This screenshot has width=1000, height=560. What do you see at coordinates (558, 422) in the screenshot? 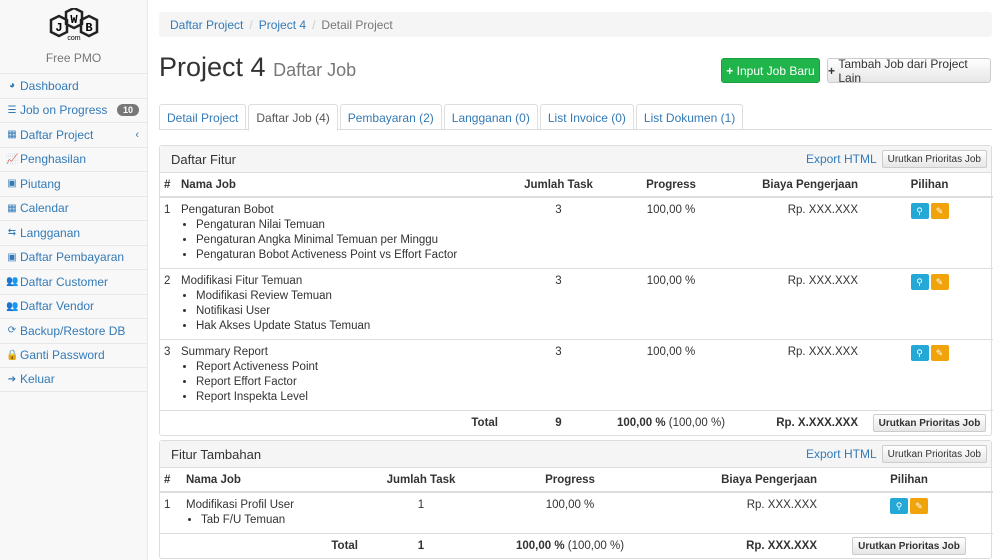
I see `total-count: 9` at bounding box center [558, 422].